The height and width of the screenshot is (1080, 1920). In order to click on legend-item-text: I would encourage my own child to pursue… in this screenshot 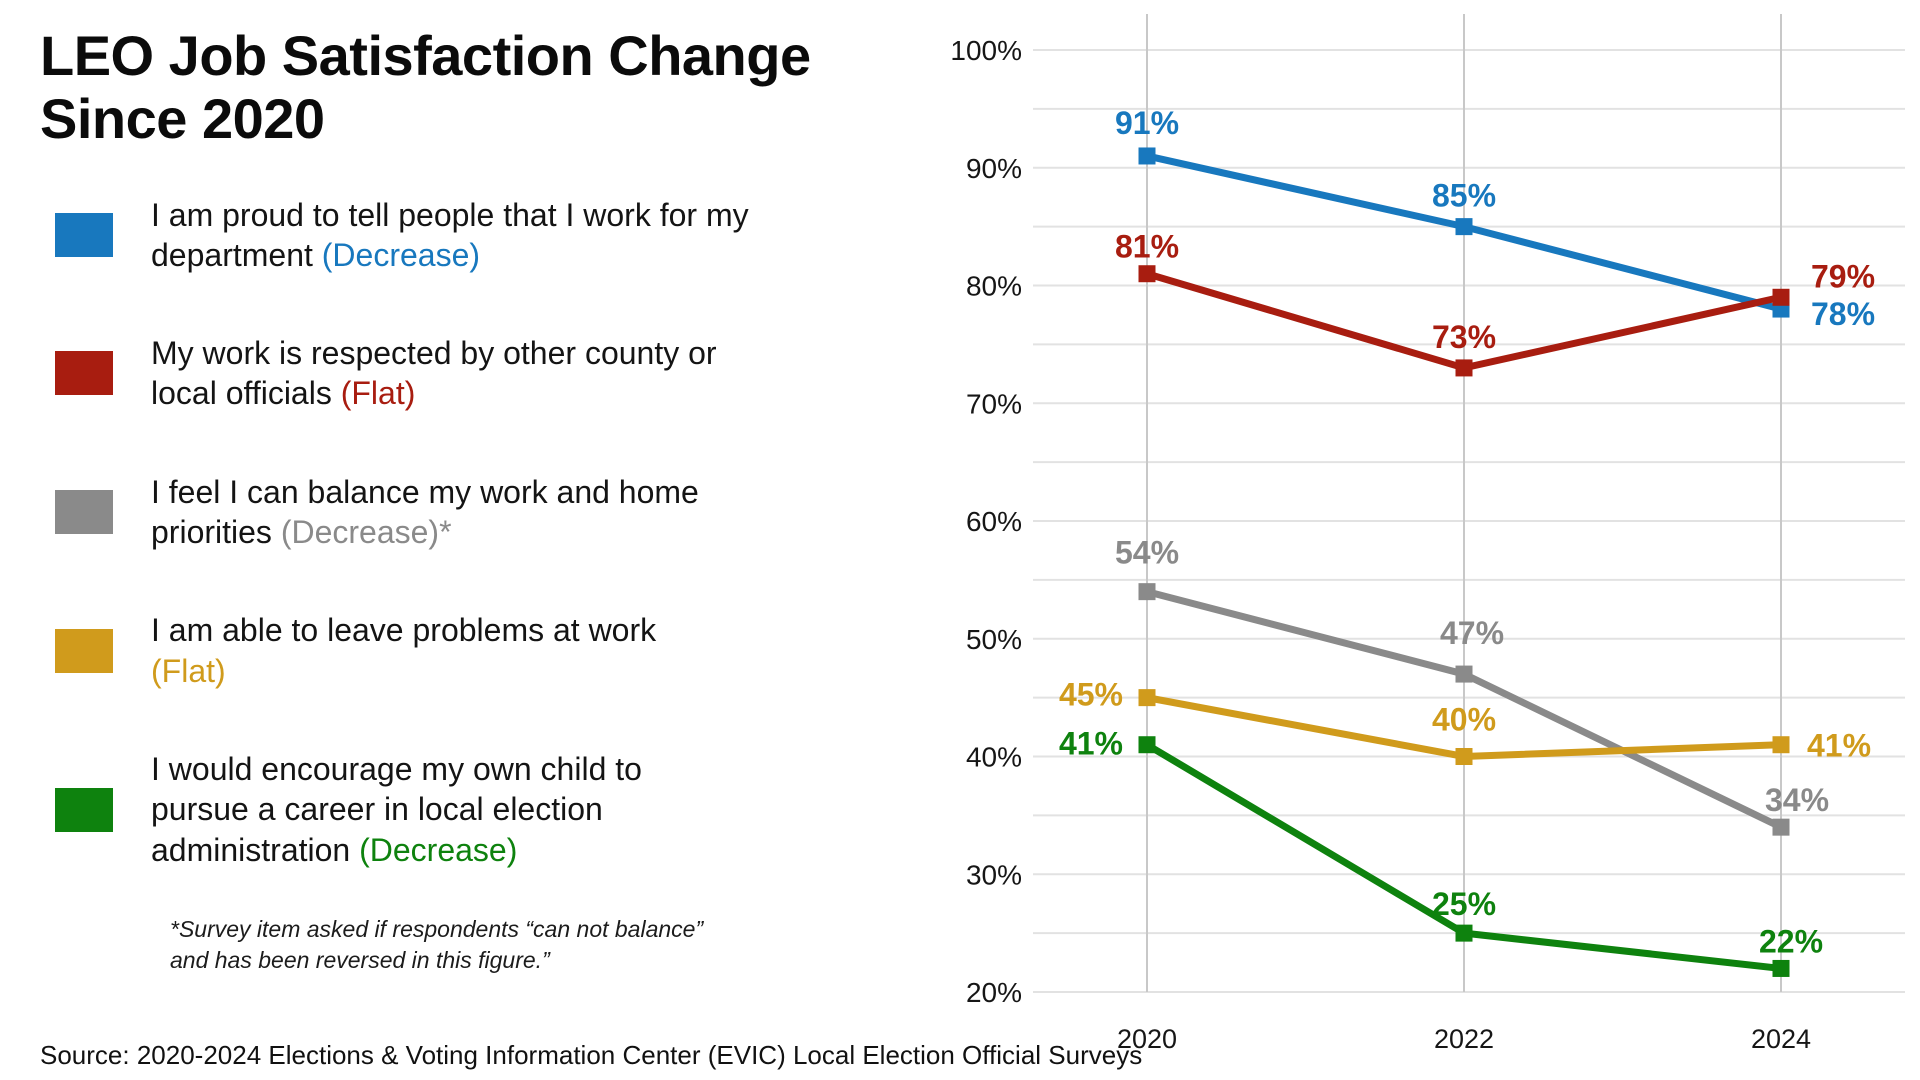, I will do `click(396, 809)`.